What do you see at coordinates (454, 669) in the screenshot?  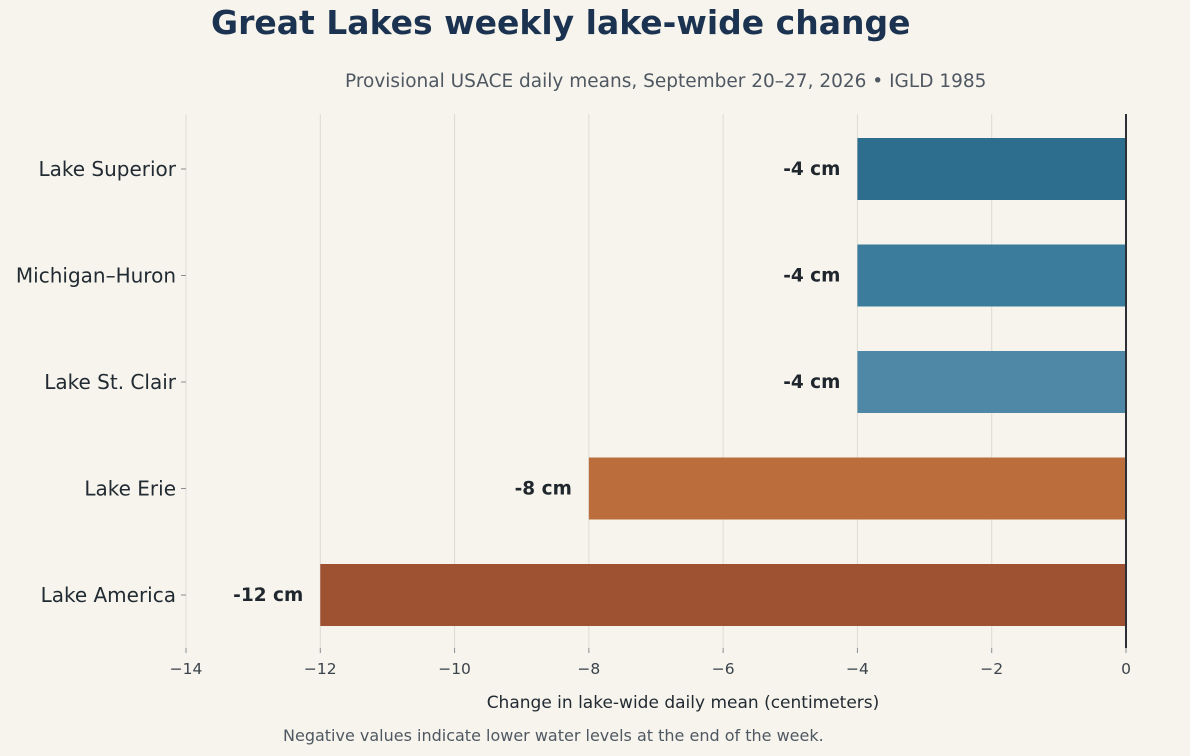 I see `x-tick-label: −10` at bounding box center [454, 669].